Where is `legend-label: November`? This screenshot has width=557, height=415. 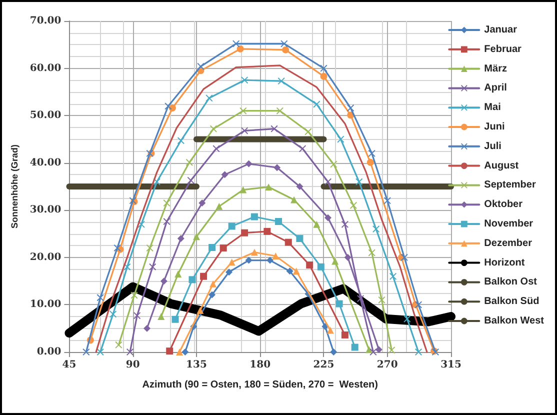
legend-label: November is located at coordinates (509, 224).